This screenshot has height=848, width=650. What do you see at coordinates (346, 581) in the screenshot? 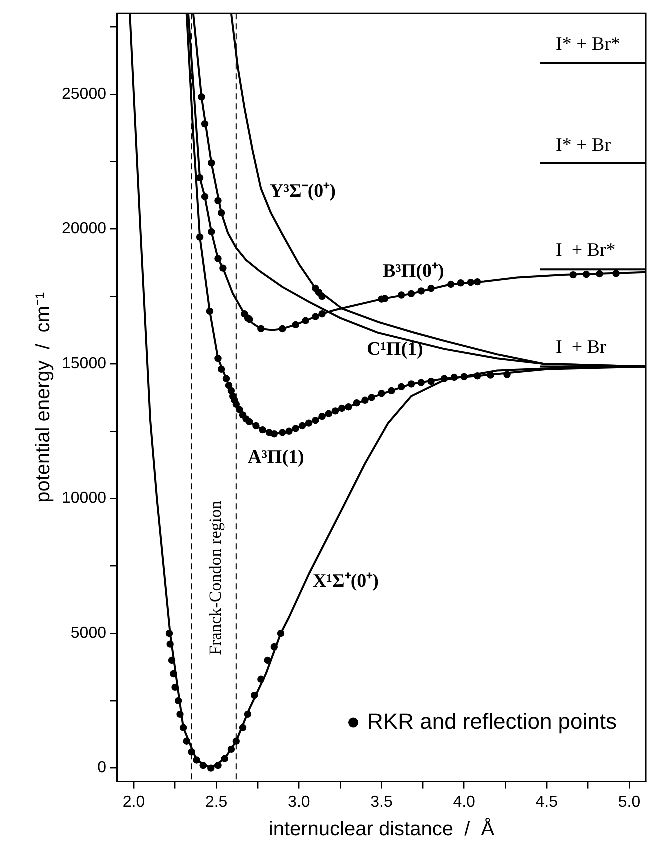
I see `annotation: X¹Σ⁺(0⁺)` at bounding box center [346, 581].